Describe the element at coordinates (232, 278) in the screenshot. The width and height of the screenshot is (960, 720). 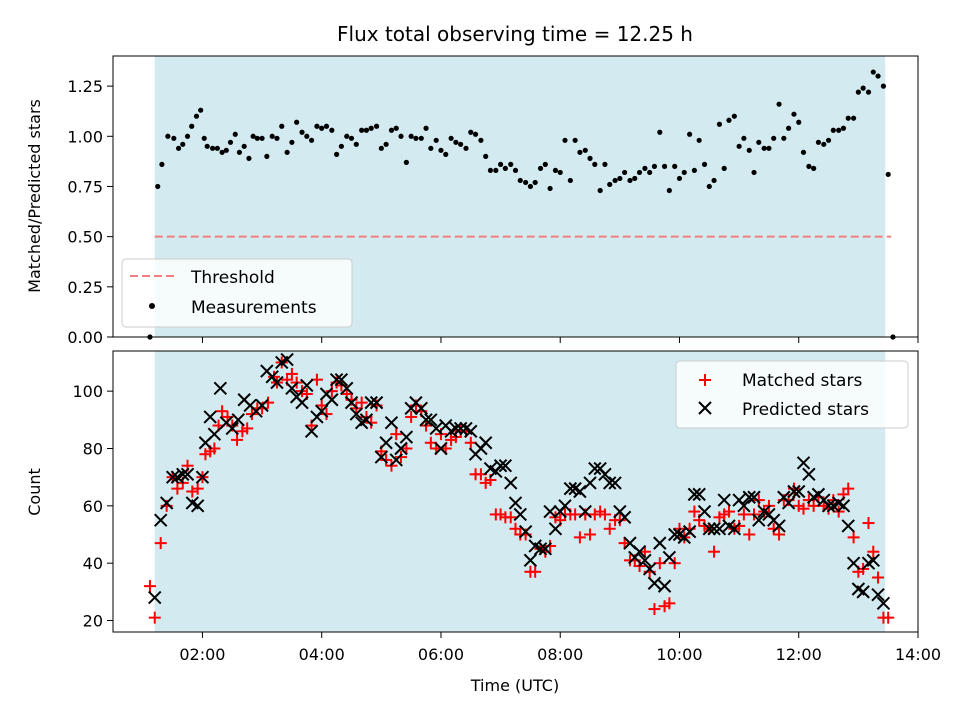
I see `legend-threshold-label: Threshold` at that location.